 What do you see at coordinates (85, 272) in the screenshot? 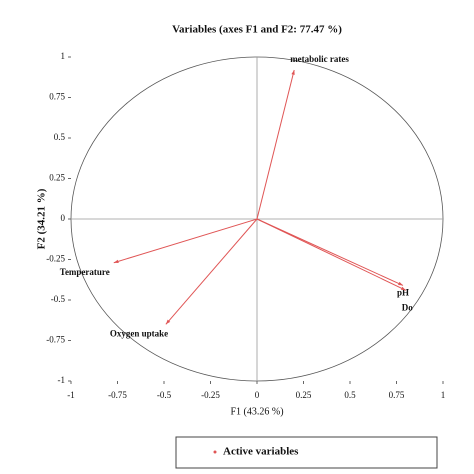
I see `vector-label: Temperature` at bounding box center [85, 272].